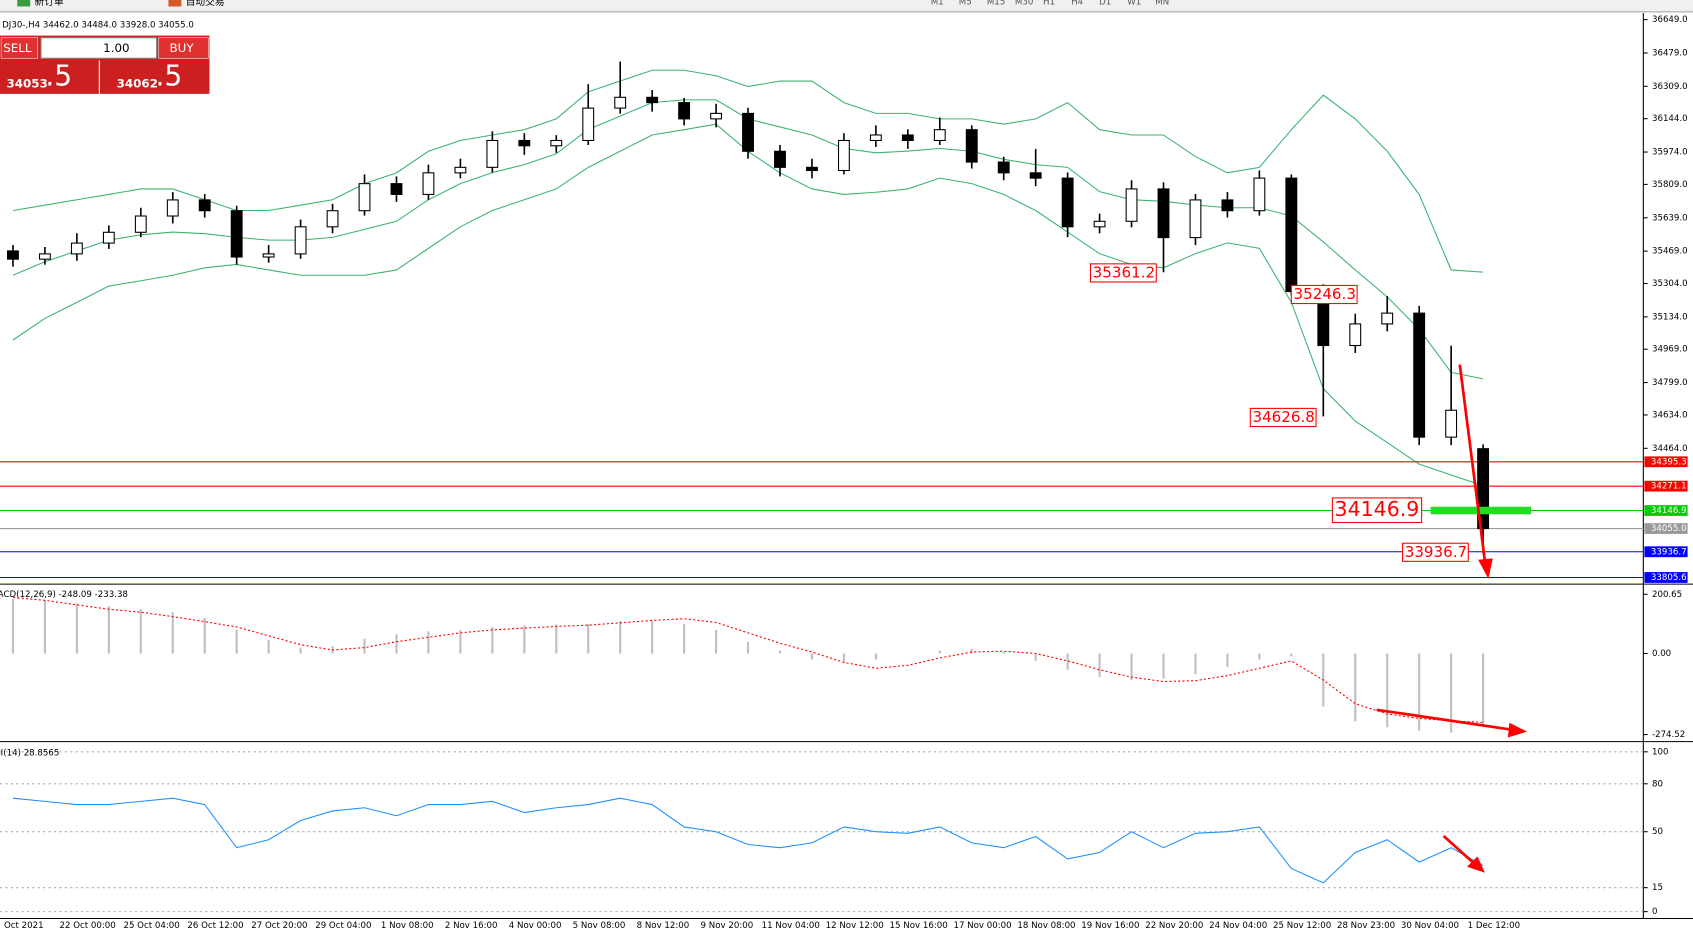 The height and width of the screenshot is (932, 1693). I want to click on lots-input, so click(99, 48).